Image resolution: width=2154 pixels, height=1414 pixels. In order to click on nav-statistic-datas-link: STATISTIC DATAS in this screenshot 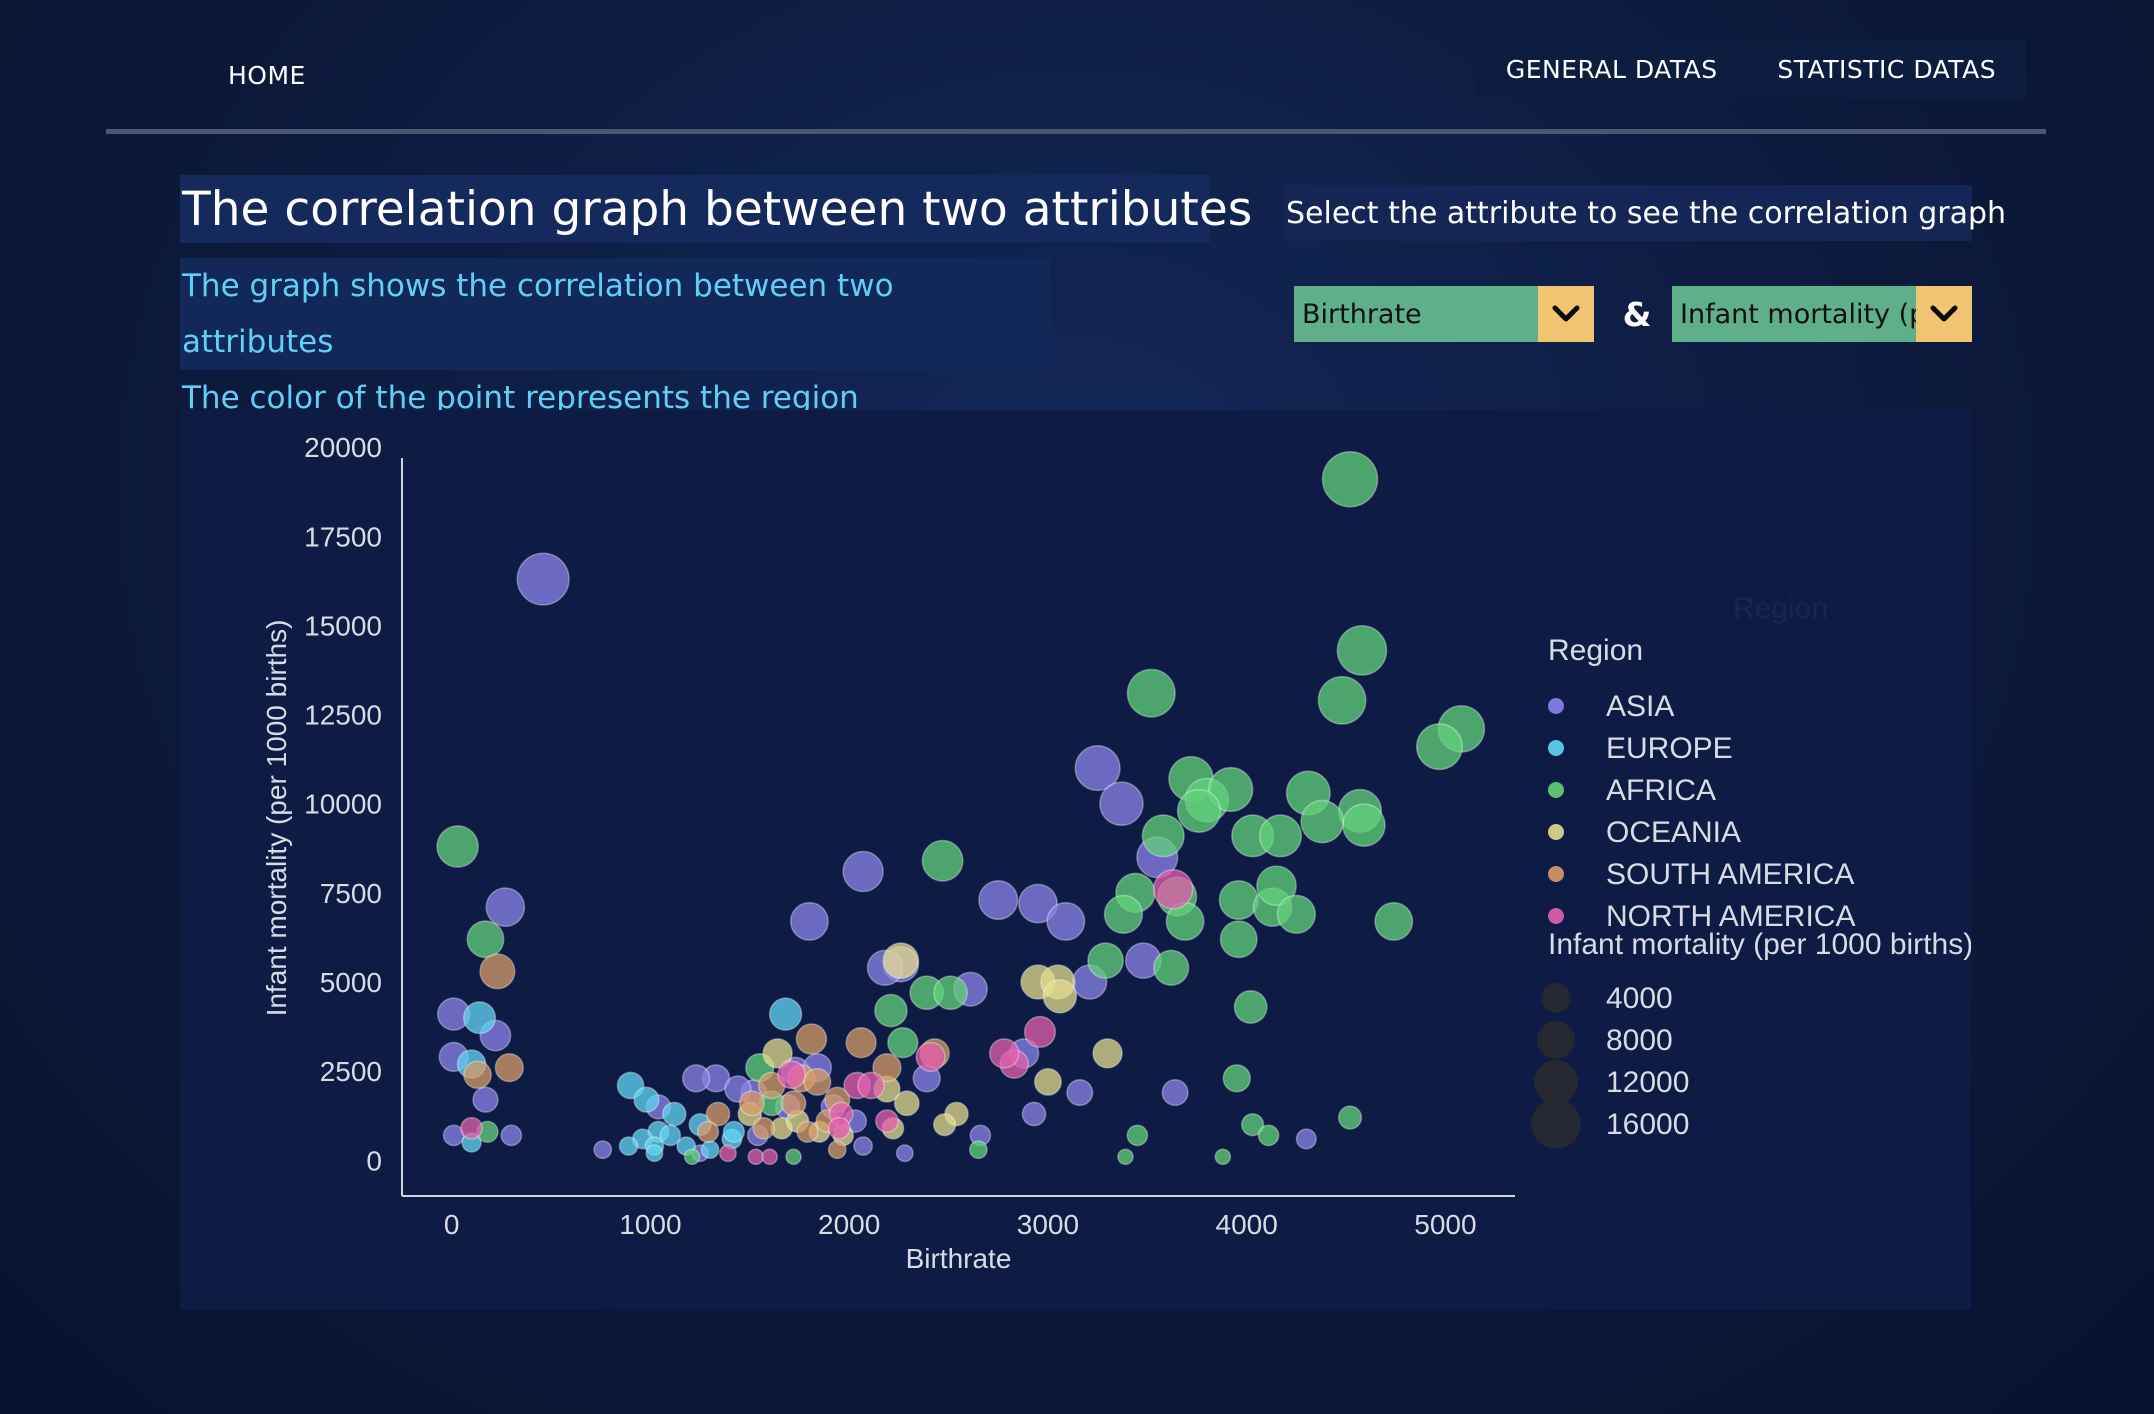, I will do `click(1887, 69)`.